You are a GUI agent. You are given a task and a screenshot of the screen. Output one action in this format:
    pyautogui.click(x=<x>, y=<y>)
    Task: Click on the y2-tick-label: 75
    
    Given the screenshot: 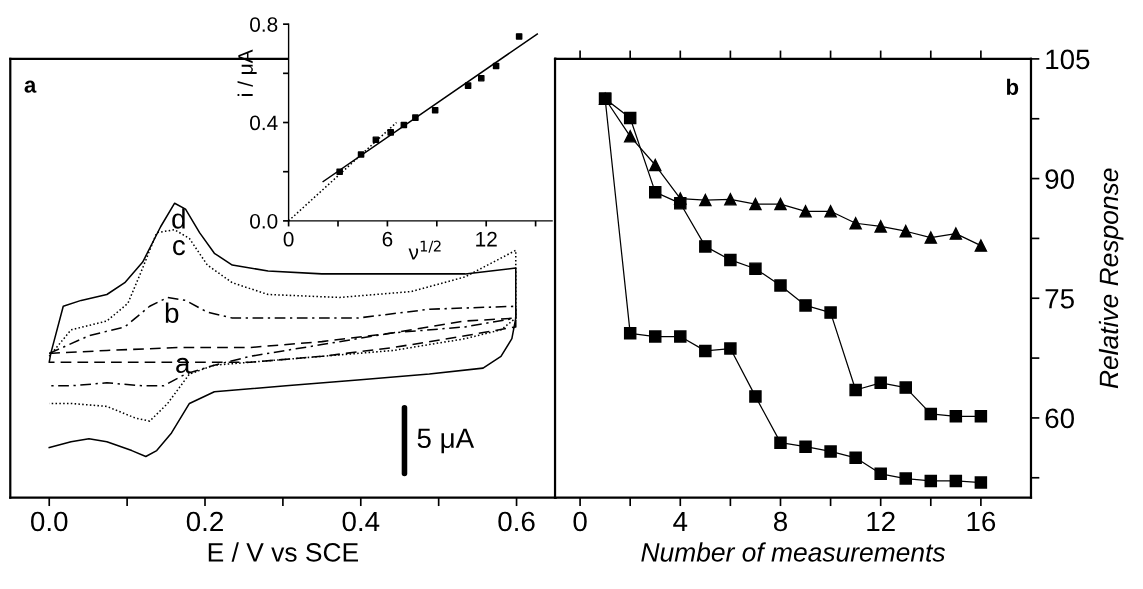 What is the action you would take?
    pyautogui.click(x=1059, y=299)
    